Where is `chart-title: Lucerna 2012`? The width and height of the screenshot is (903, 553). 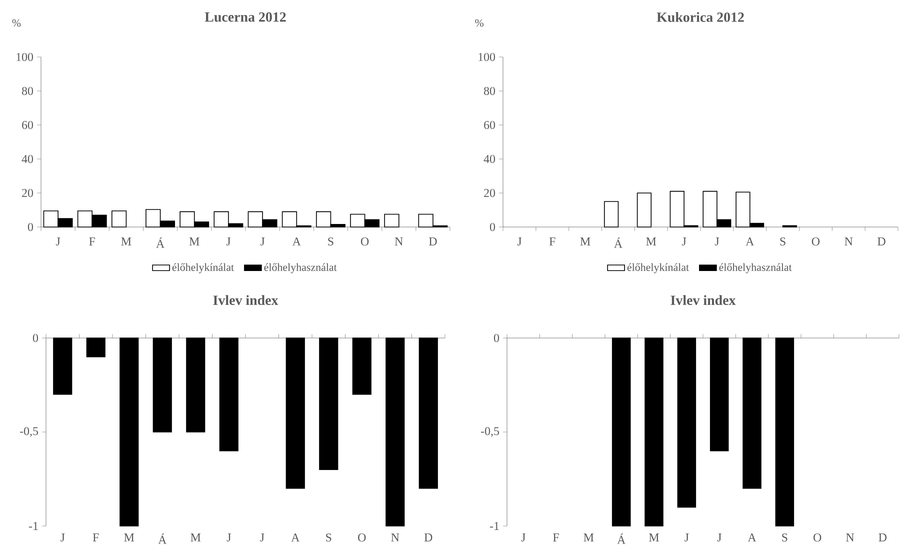 chart-title: Lucerna 2012 is located at coordinates (245, 17).